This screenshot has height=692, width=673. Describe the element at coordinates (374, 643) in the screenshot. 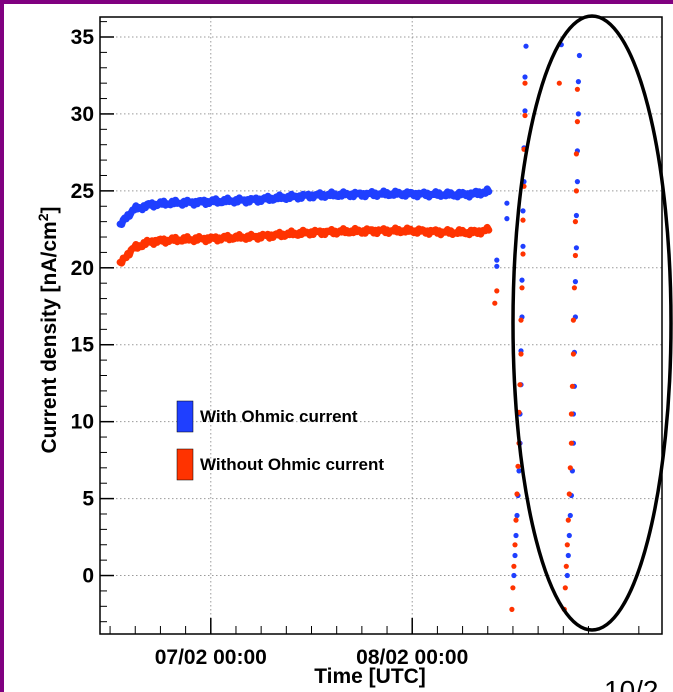

I see `x-axis: 07/02 00:00 08/02 00:00` at that location.